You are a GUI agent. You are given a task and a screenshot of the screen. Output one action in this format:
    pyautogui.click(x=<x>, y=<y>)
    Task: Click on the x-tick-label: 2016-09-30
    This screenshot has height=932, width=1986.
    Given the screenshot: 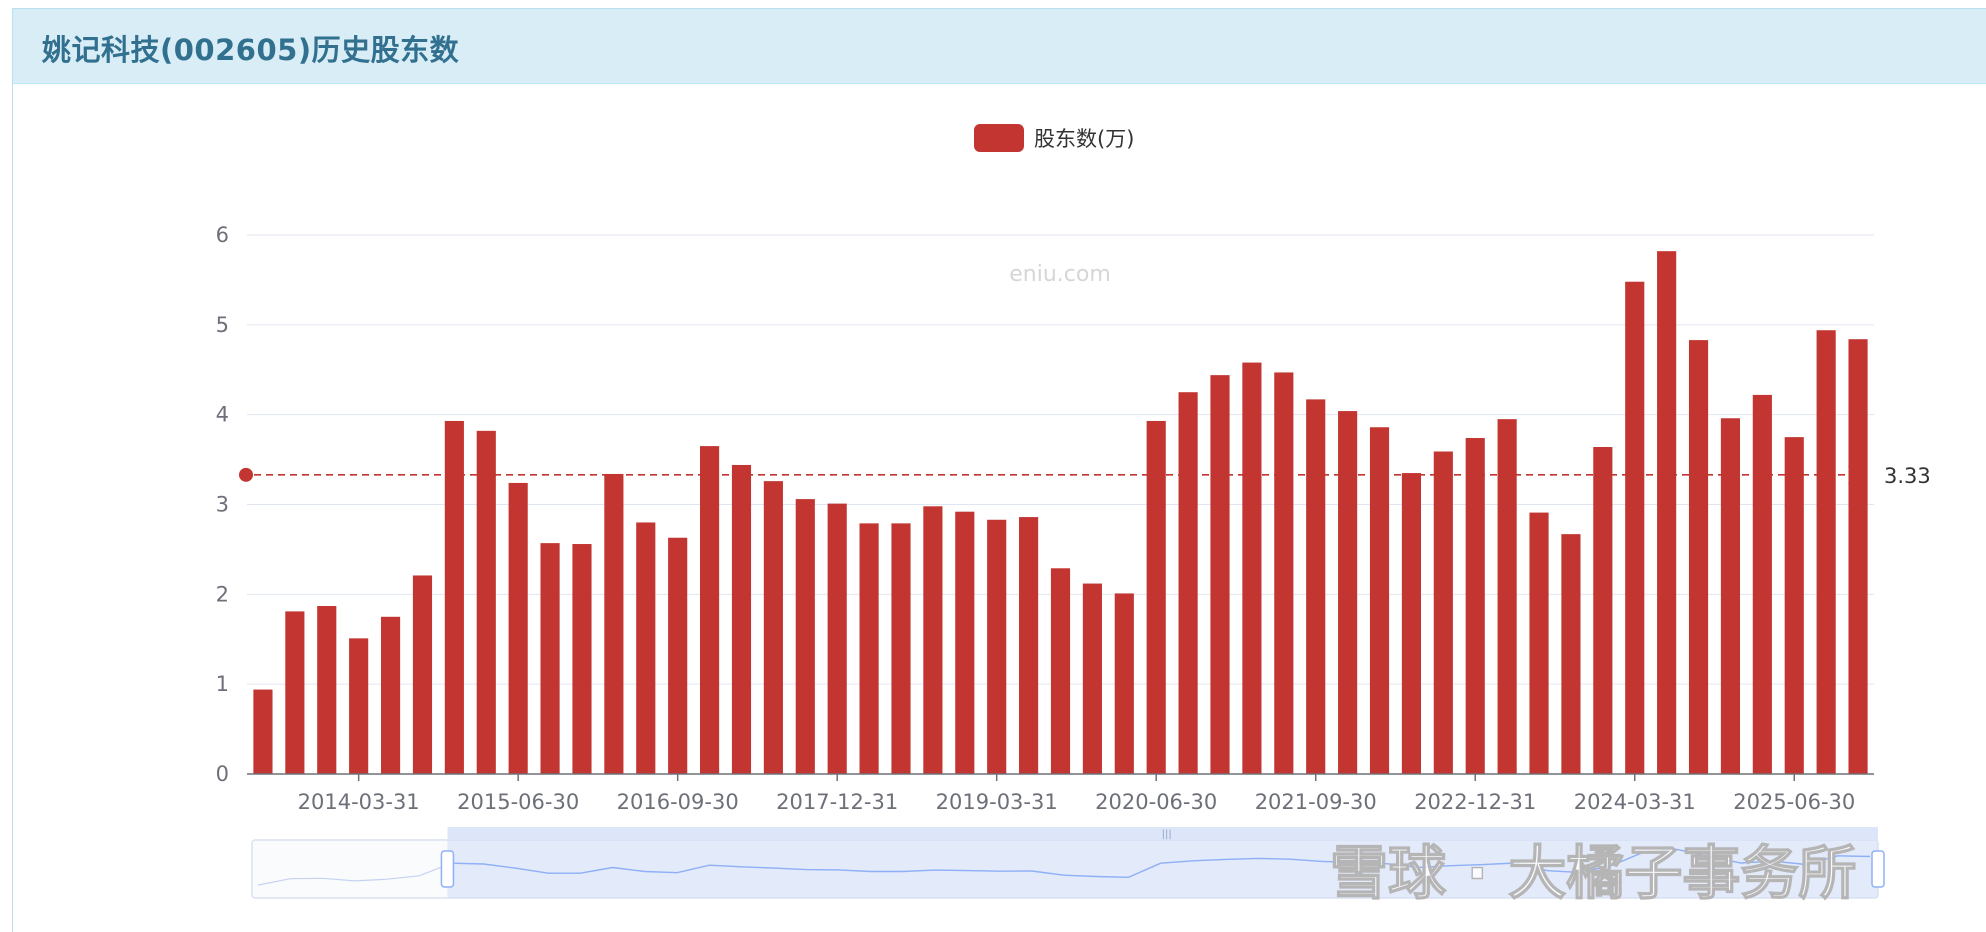 What is the action you would take?
    pyautogui.click(x=678, y=802)
    